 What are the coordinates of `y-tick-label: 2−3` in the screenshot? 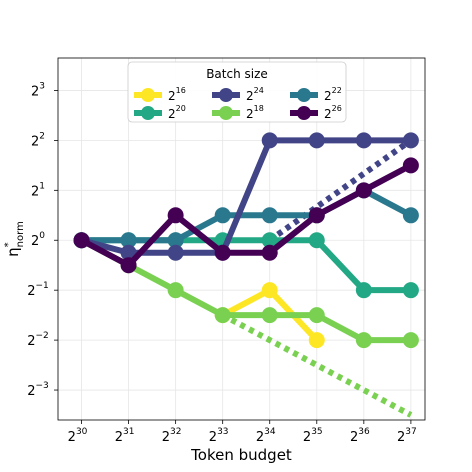 It's located at (38, 390).